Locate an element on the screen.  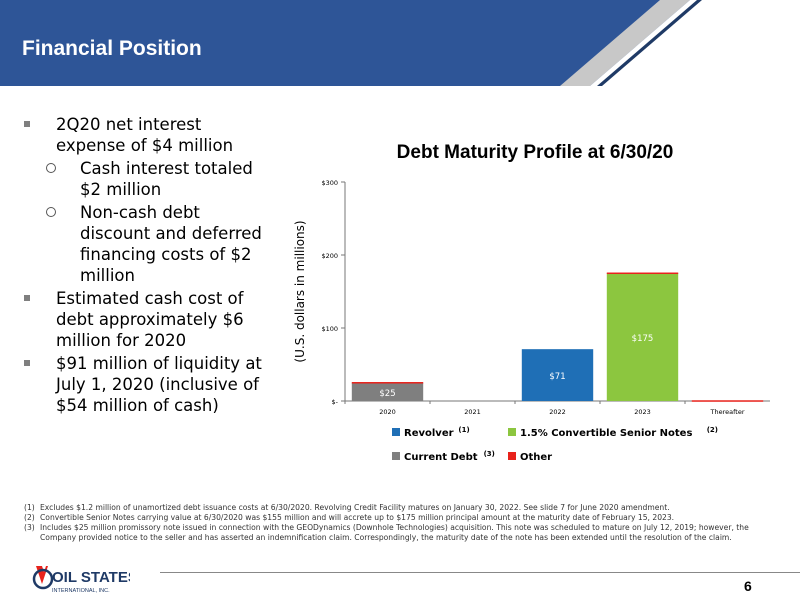
bar-current-debt is located at coordinates (387, 391).